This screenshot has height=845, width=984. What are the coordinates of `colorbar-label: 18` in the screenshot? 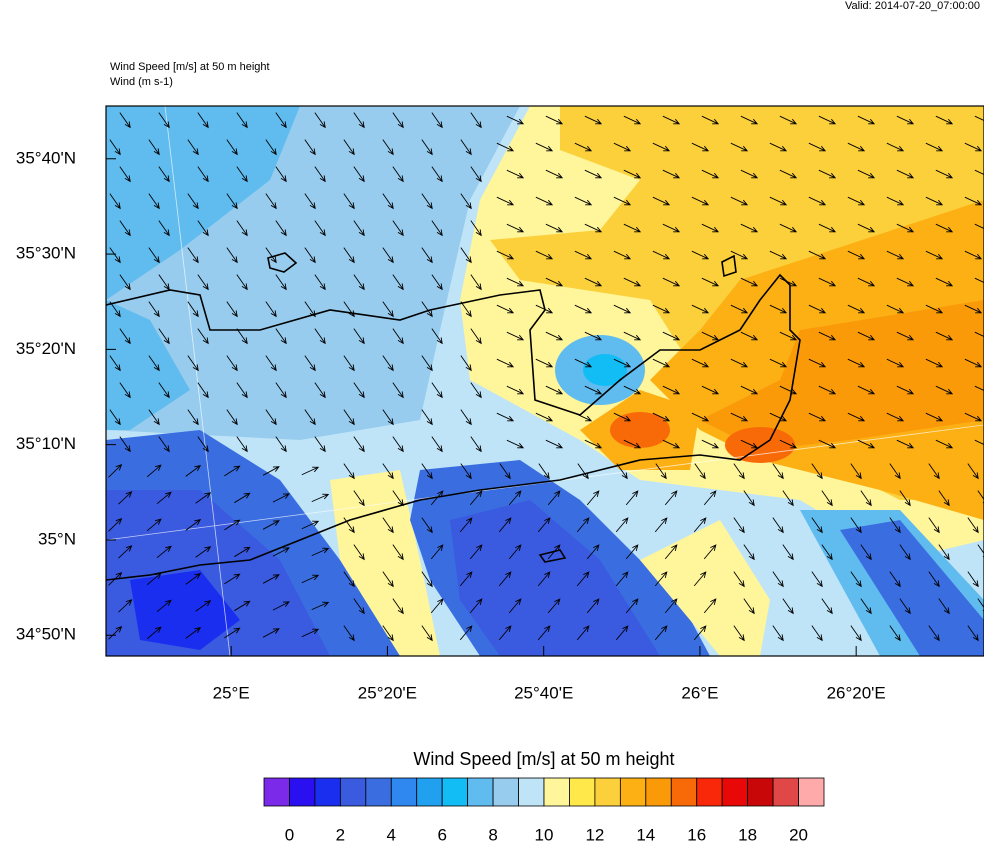 It's located at (747, 834).